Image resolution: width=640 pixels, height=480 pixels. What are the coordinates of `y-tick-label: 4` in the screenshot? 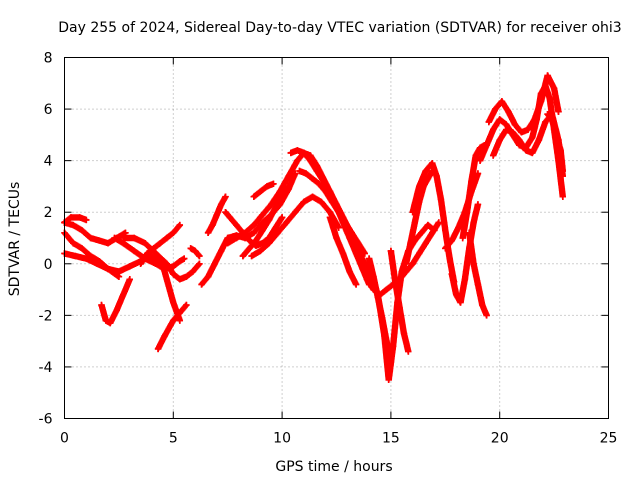 It's located at (48, 162).